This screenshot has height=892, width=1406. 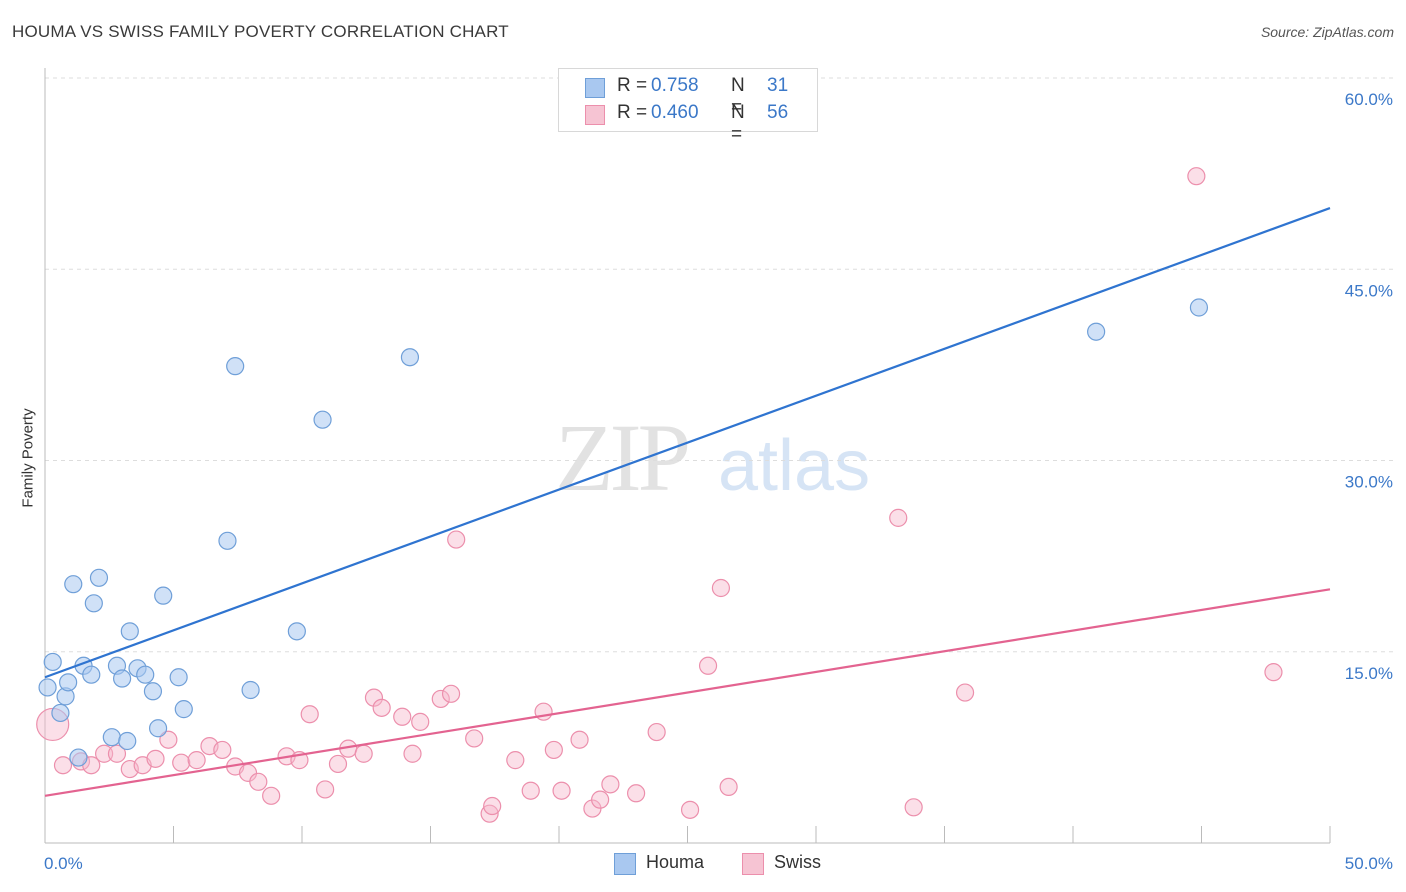 What do you see at coordinates (738, 96) in the screenshot?
I see `n-label: N =` at bounding box center [738, 96].